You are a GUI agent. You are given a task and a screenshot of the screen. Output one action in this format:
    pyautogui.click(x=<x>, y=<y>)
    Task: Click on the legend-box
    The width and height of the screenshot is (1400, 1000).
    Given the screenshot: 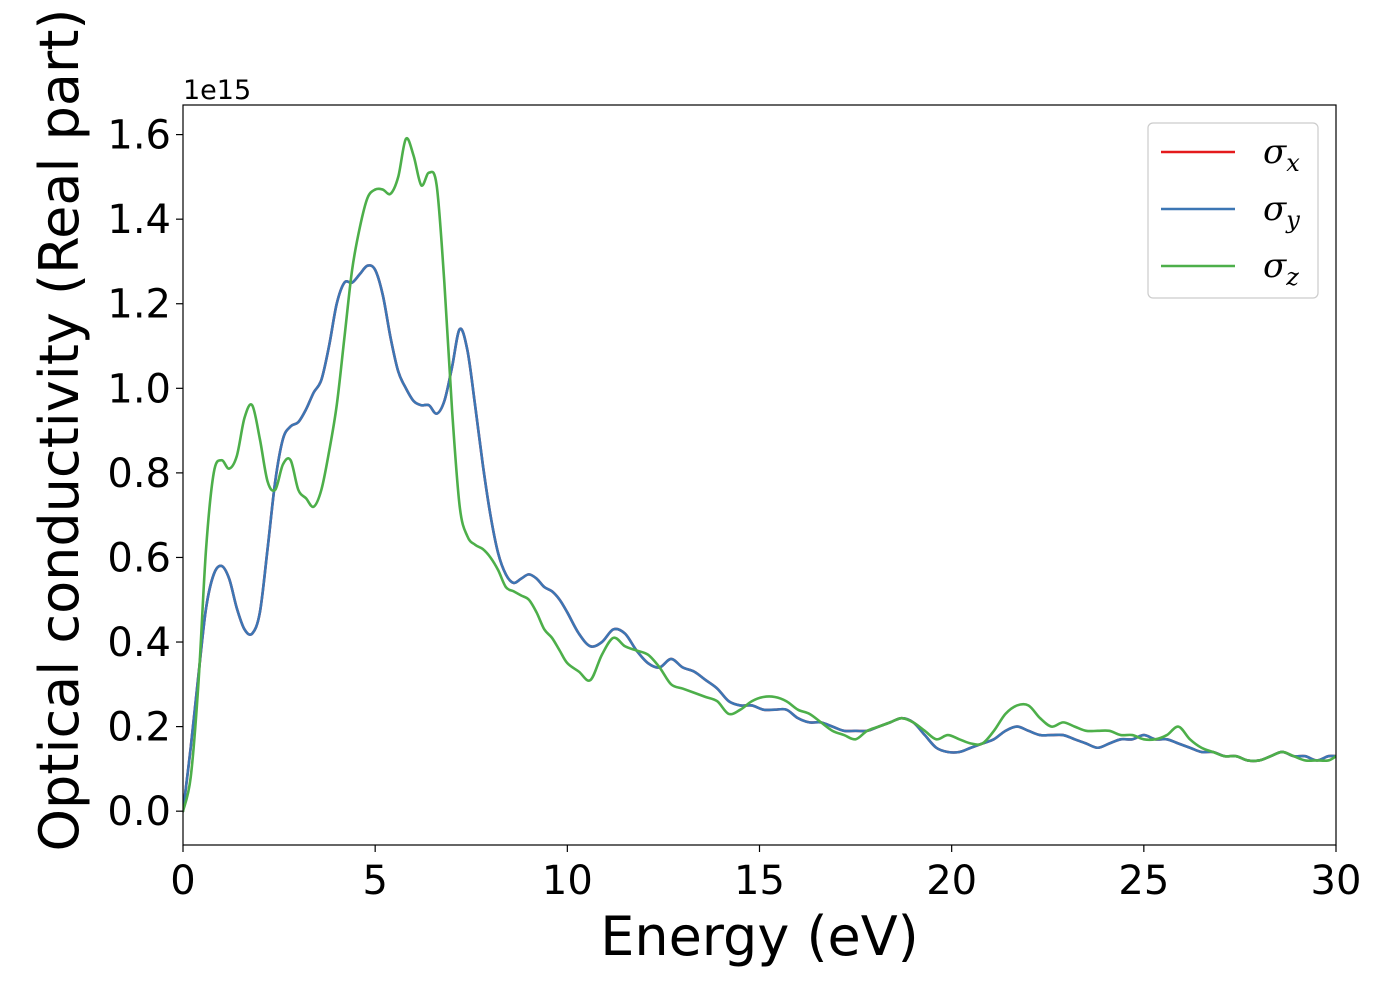 What is the action you would take?
    pyautogui.click(x=1233, y=210)
    